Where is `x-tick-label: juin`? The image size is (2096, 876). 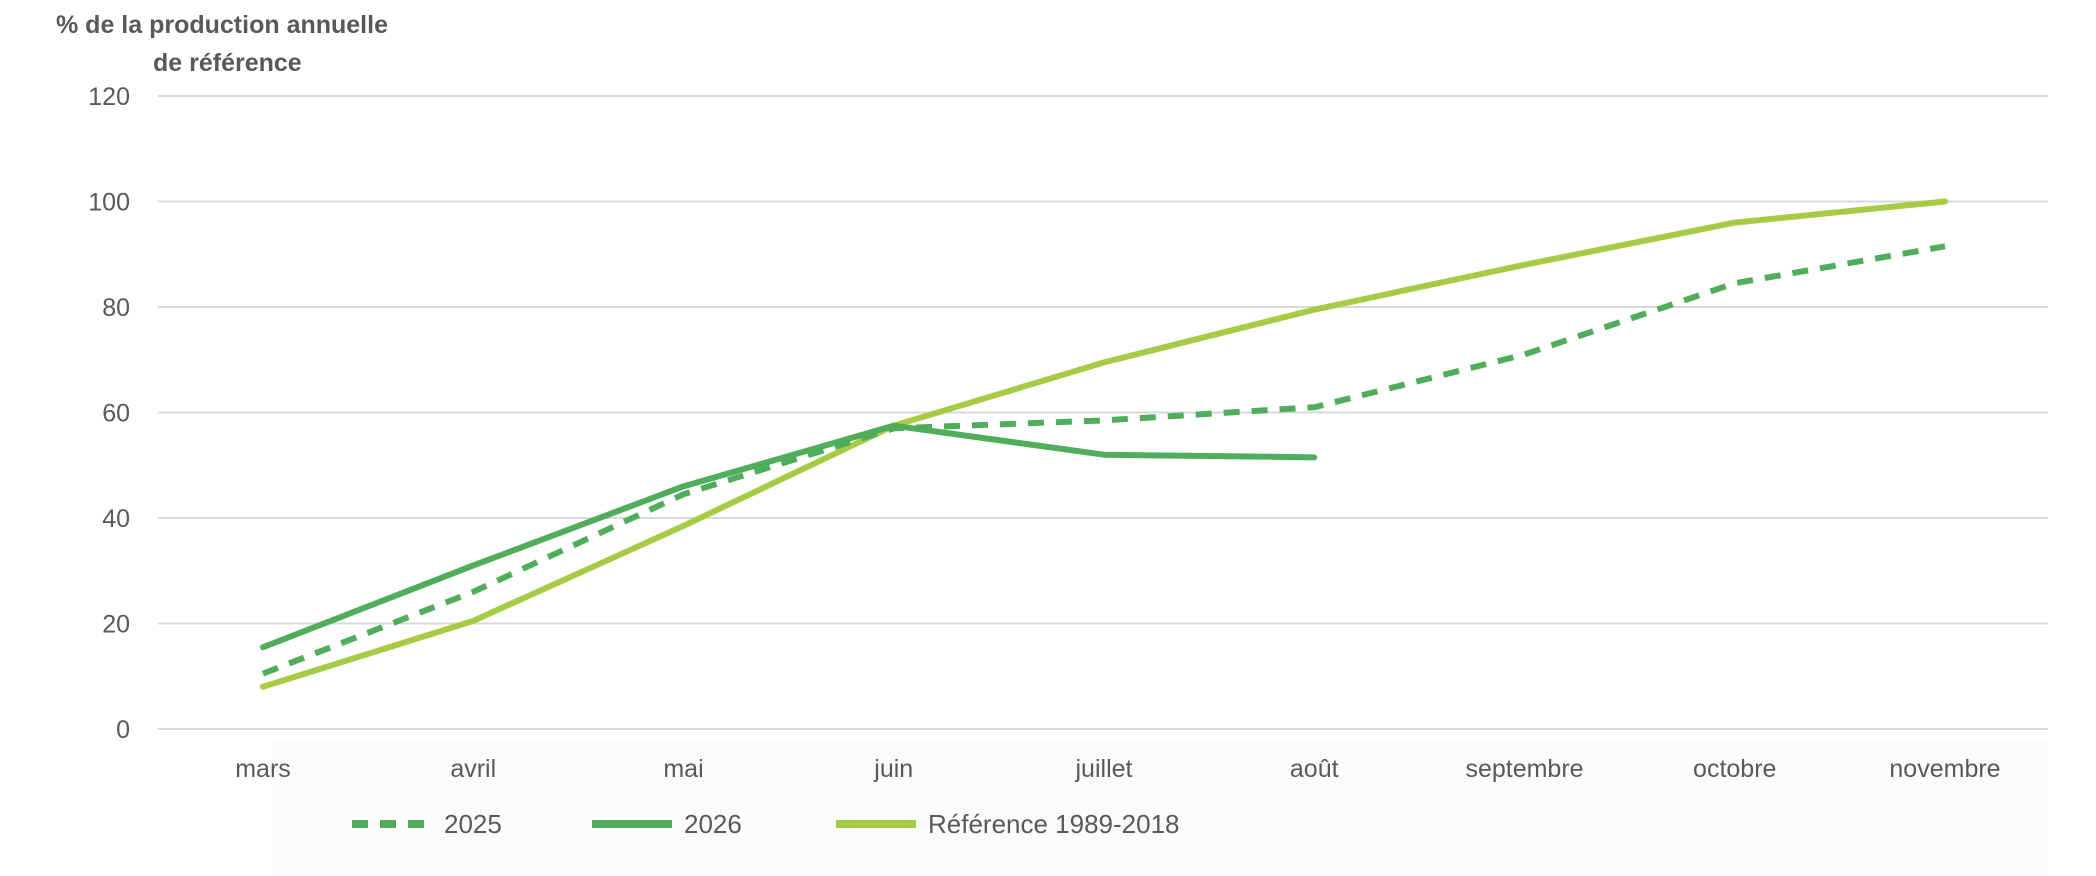 x-tick-label: juin is located at coordinates (893, 769).